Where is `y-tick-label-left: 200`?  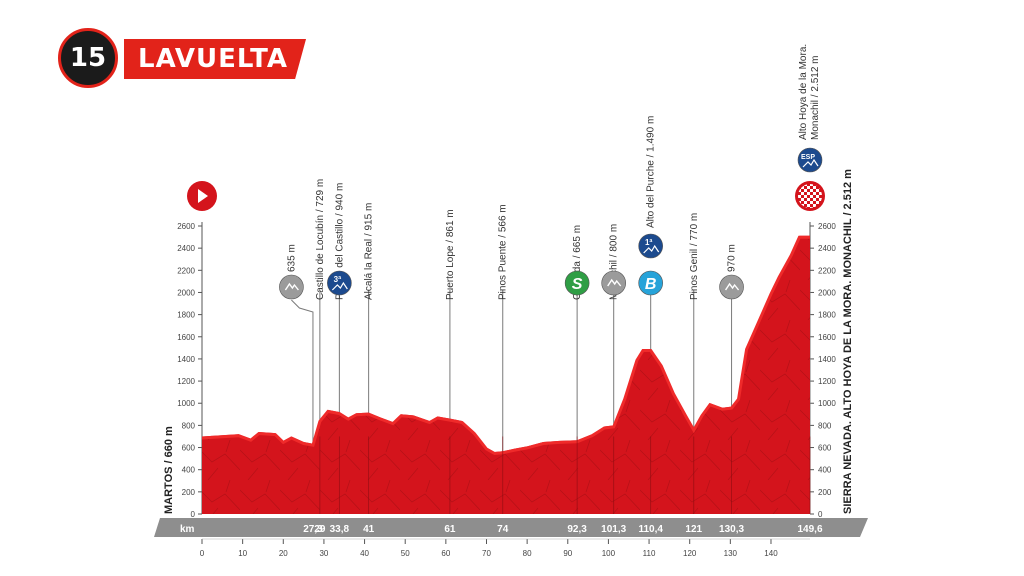
y-tick-label-left: 200 is located at coordinates (189, 492).